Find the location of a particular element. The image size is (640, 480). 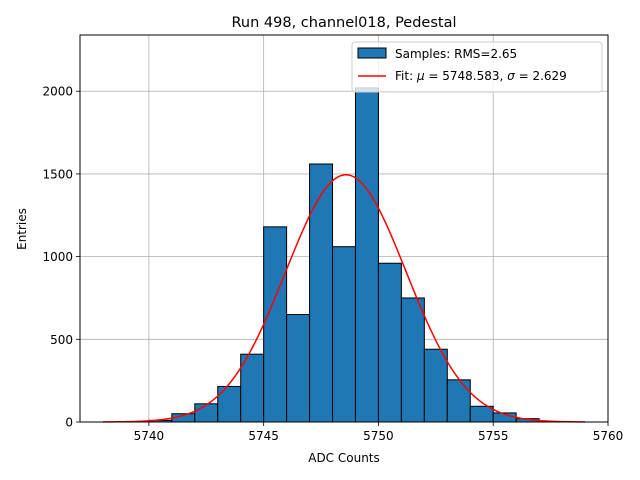

x-axis-ticks: 5740 5745 5750 5755 5760 is located at coordinates (379, 432).